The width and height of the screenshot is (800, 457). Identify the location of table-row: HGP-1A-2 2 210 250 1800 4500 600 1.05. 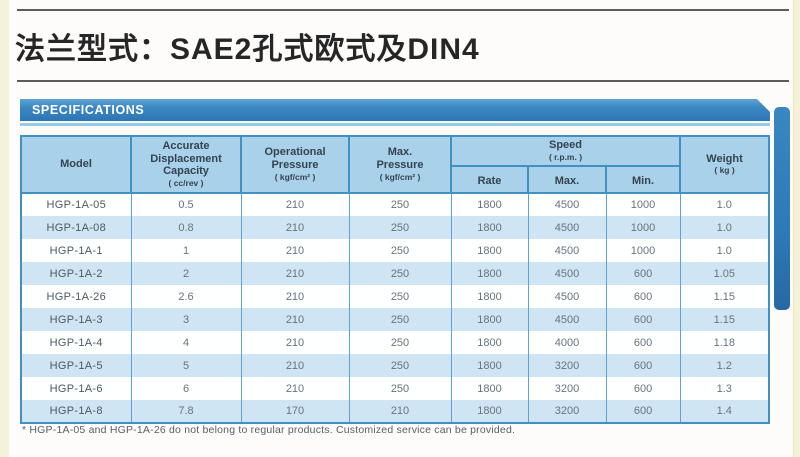
(395, 274).